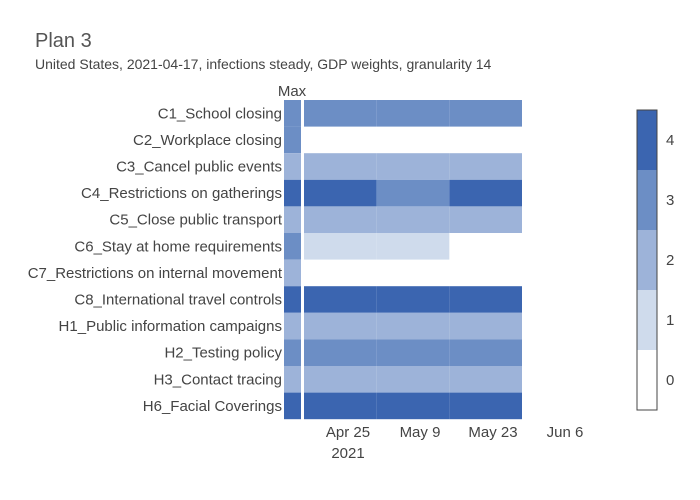 The height and width of the screenshot is (500, 700). What do you see at coordinates (670, 320) in the screenshot?
I see `colorbar-tick-label: 1` at bounding box center [670, 320].